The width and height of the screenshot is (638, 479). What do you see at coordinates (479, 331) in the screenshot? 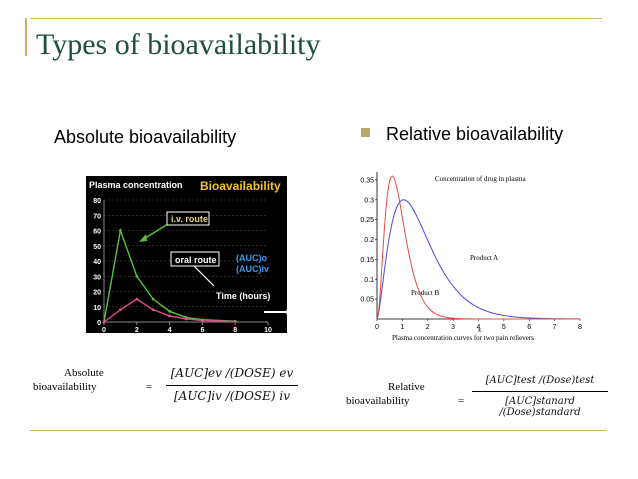
I see `x-axis-label: x` at bounding box center [479, 331].